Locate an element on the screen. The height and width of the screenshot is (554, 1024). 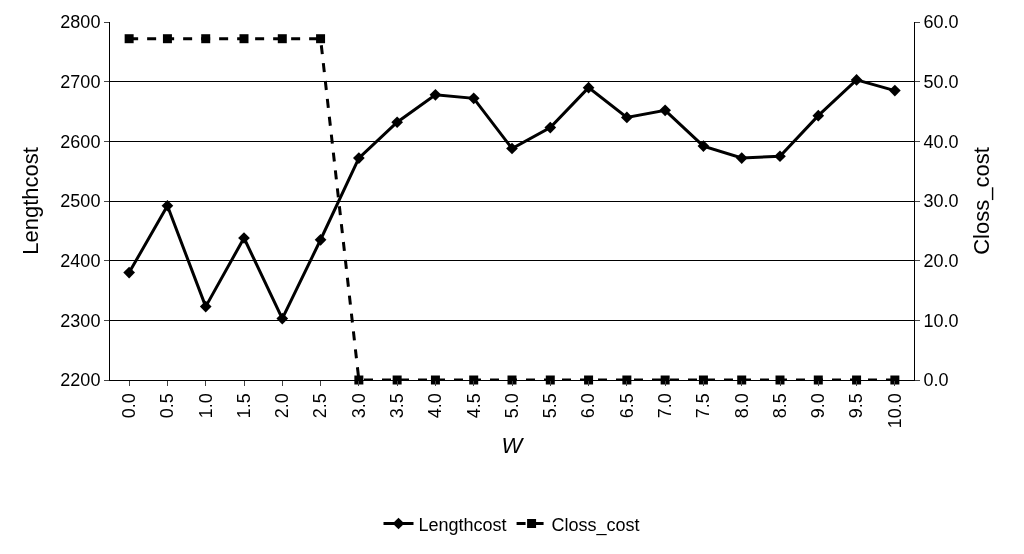
x-tick-label: 2.0 is located at coordinates (282, 406).